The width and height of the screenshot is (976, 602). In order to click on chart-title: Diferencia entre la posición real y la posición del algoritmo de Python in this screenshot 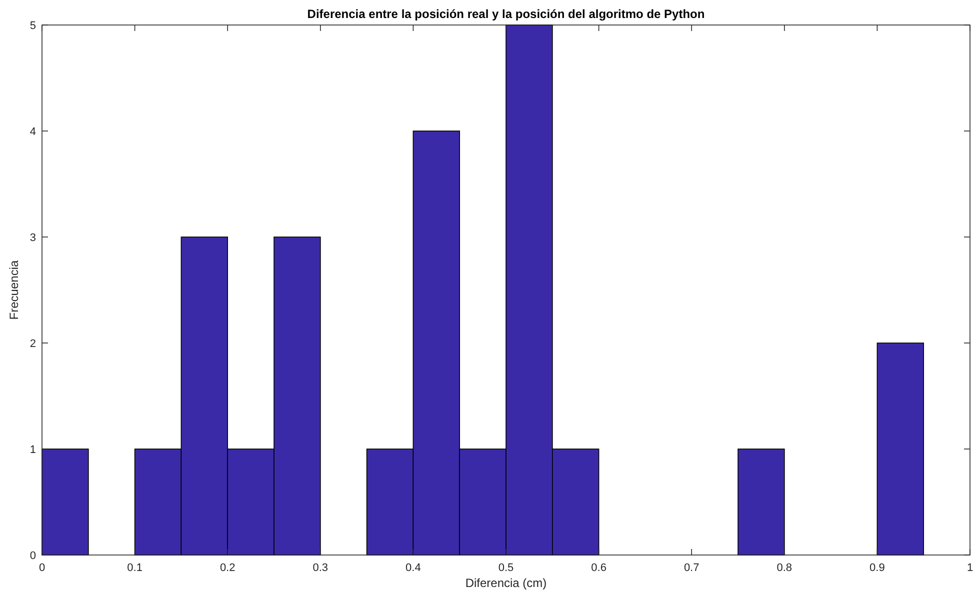, I will do `click(506, 14)`.